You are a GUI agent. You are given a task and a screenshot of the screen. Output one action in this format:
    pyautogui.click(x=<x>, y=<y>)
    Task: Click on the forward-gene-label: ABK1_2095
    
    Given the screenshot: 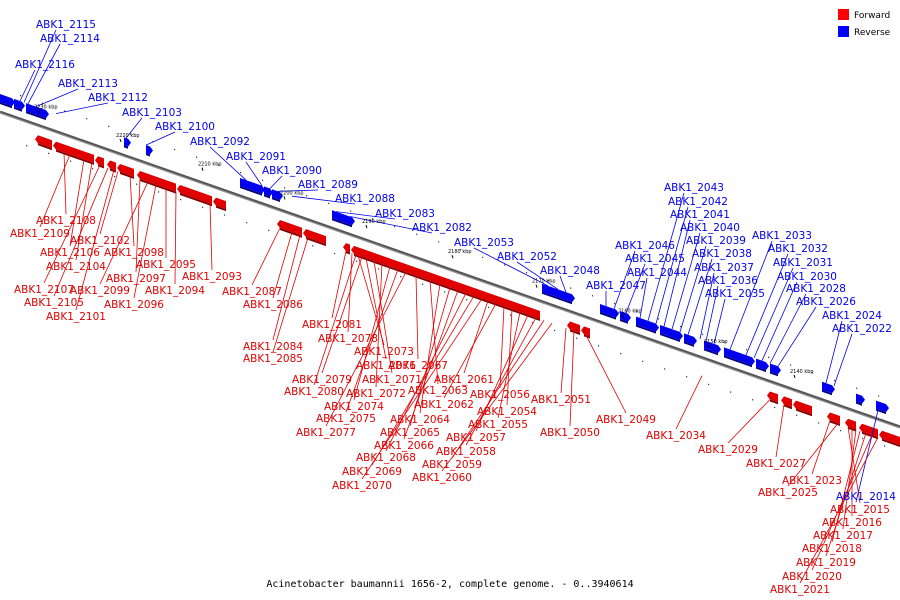 What is the action you would take?
    pyautogui.click(x=166, y=265)
    